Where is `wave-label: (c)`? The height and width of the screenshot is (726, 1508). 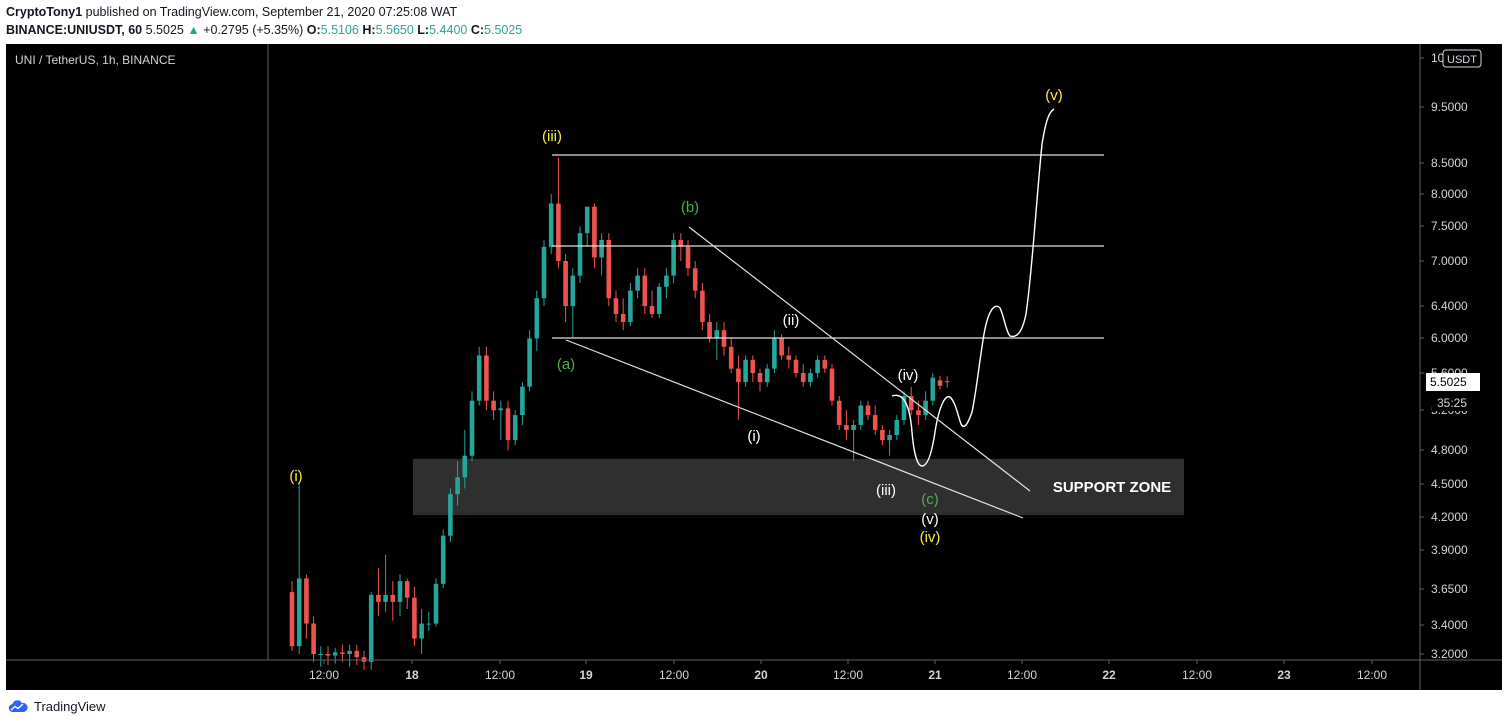
wave-label: (c) is located at coordinates (930, 499).